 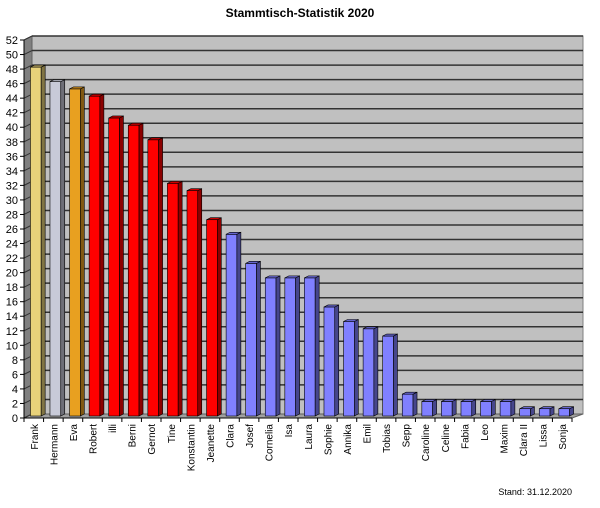 I want to click on x-tick-label: Gernot, so click(x=152, y=439).